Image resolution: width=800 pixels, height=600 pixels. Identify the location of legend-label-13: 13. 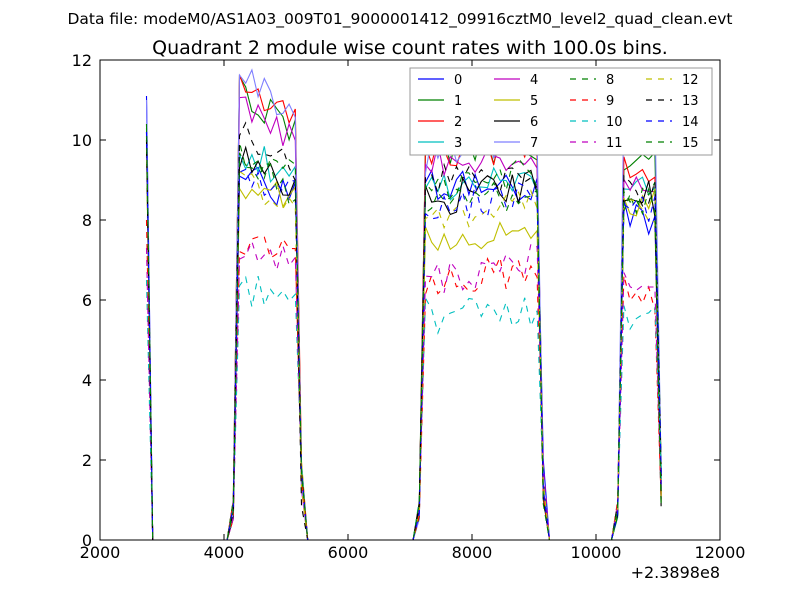
(690, 101).